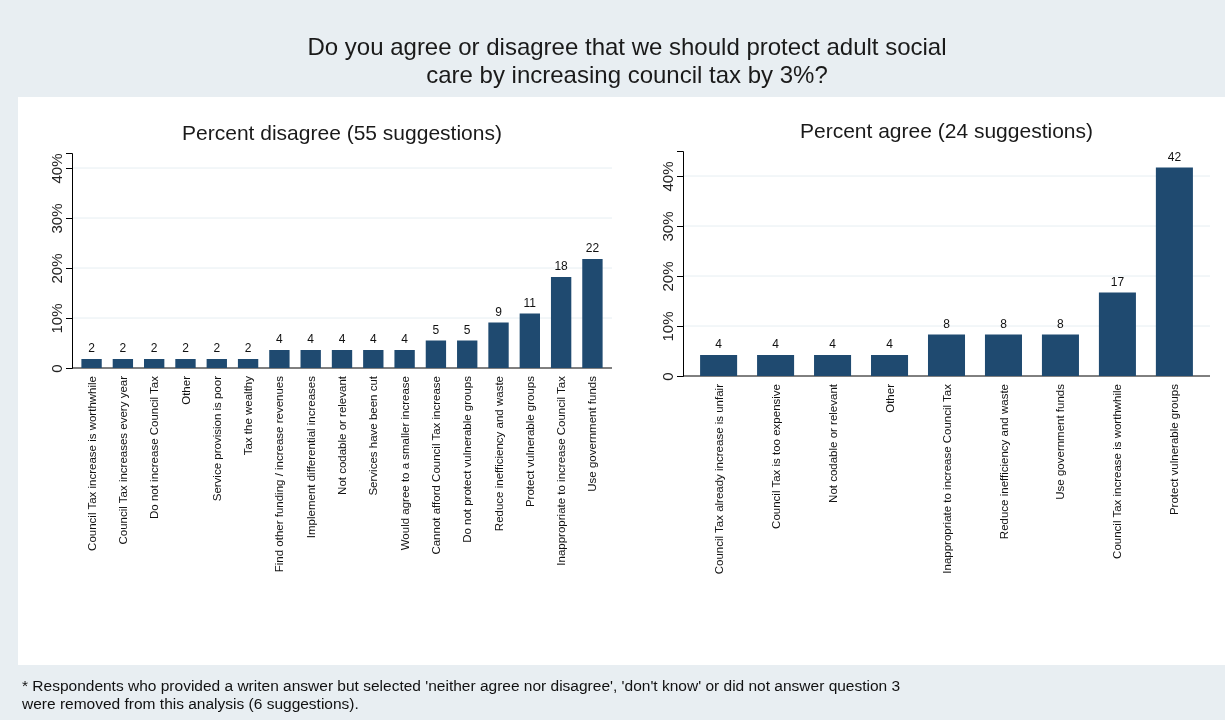 This screenshot has width=1225, height=720. Describe the element at coordinates (718, 479) in the screenshot. I see `x-tick-label: Council Tax already increase is unfair` at that location.